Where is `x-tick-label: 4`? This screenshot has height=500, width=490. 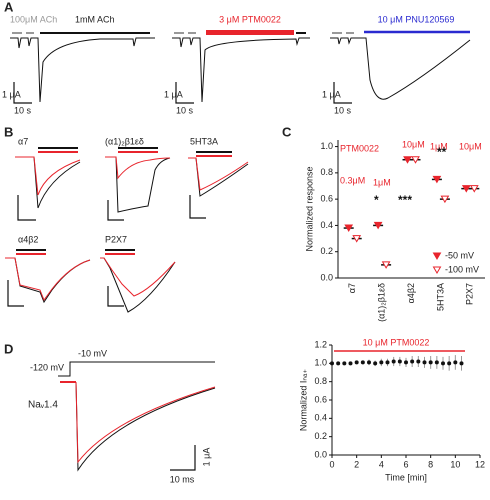
x-tick-label: 4 is located at coordinates (381, 464).